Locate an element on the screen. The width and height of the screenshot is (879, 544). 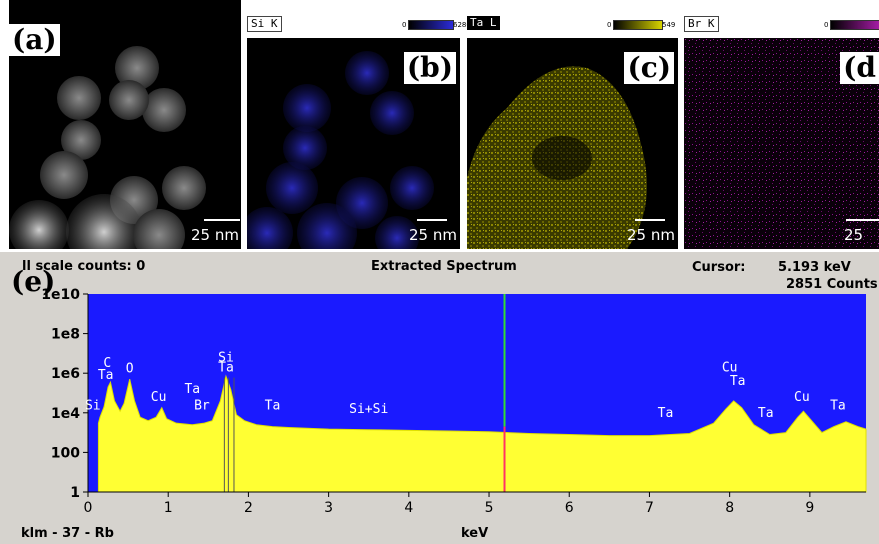
si-map-image is located at coordinates (340, 150).